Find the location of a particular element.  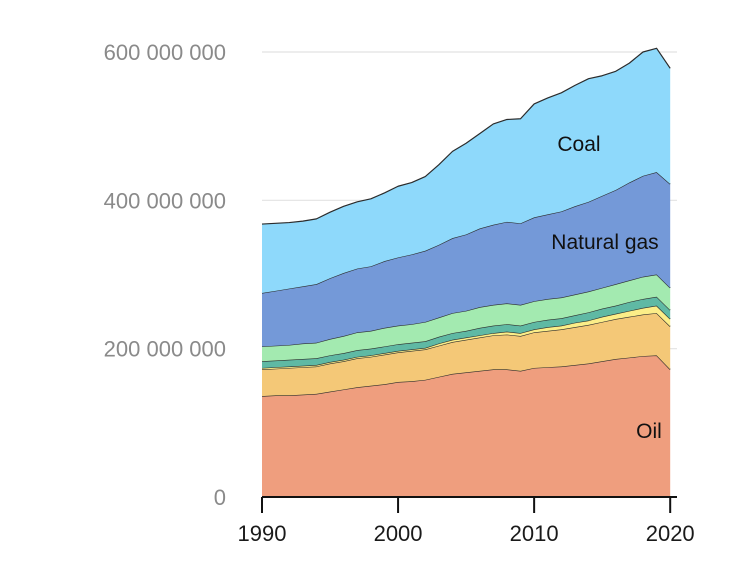

series-area-oil is located at coordinates (466, 426).